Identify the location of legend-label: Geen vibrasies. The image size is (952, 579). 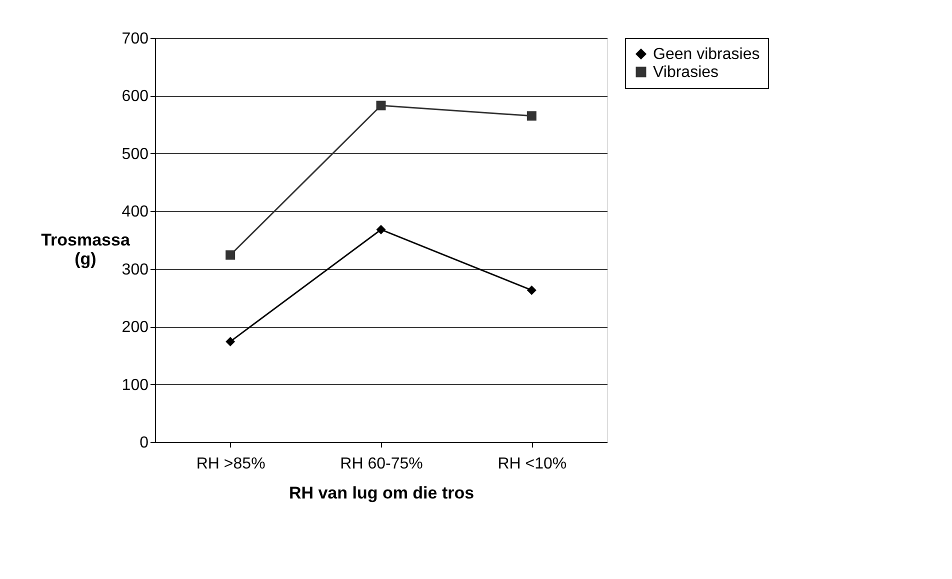
(706, 54).